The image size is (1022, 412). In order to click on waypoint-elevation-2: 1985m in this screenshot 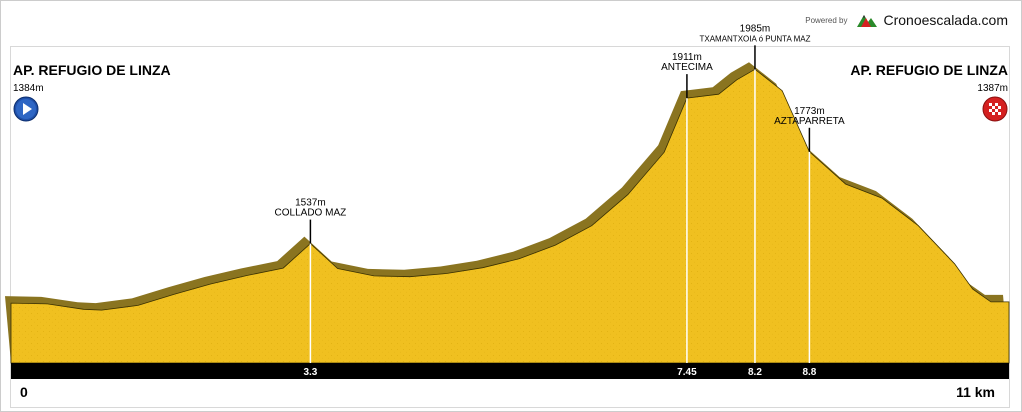, I will do `click(755, 28)`.